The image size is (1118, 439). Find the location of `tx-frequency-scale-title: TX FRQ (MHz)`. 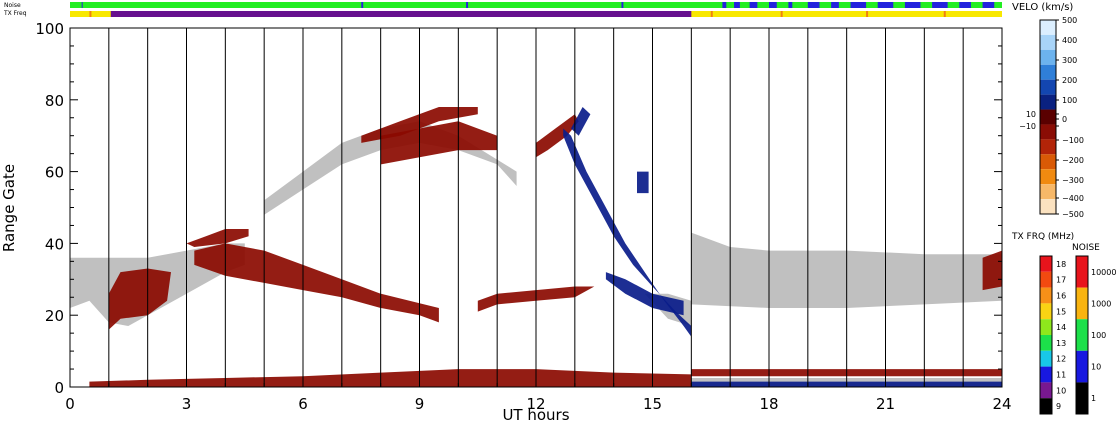

tx-frequency-scale-title: TX FRQ (MHz) is located at coordinates (1042, 237).